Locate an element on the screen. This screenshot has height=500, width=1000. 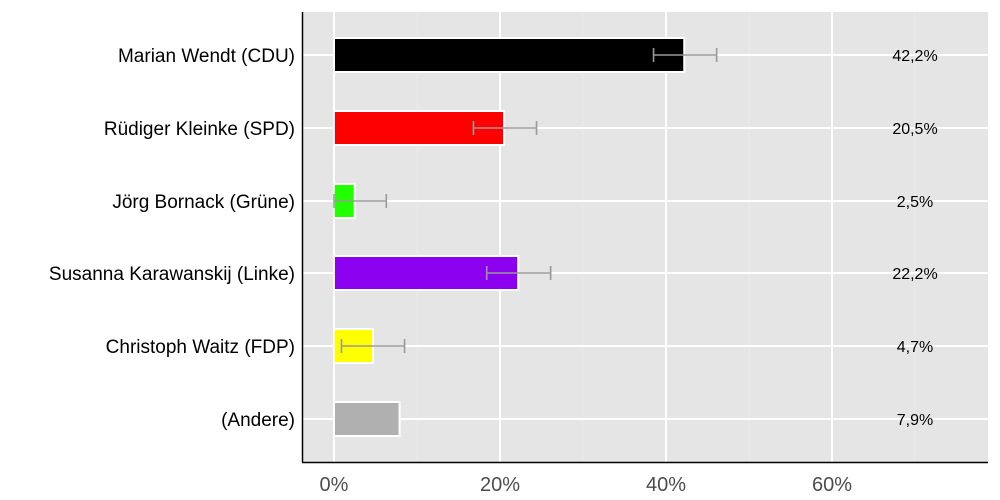
value-labels: 42,2% 20,5% 2,5% 22,2% 4,7% 7,9% is located at coordinates (914, 238).